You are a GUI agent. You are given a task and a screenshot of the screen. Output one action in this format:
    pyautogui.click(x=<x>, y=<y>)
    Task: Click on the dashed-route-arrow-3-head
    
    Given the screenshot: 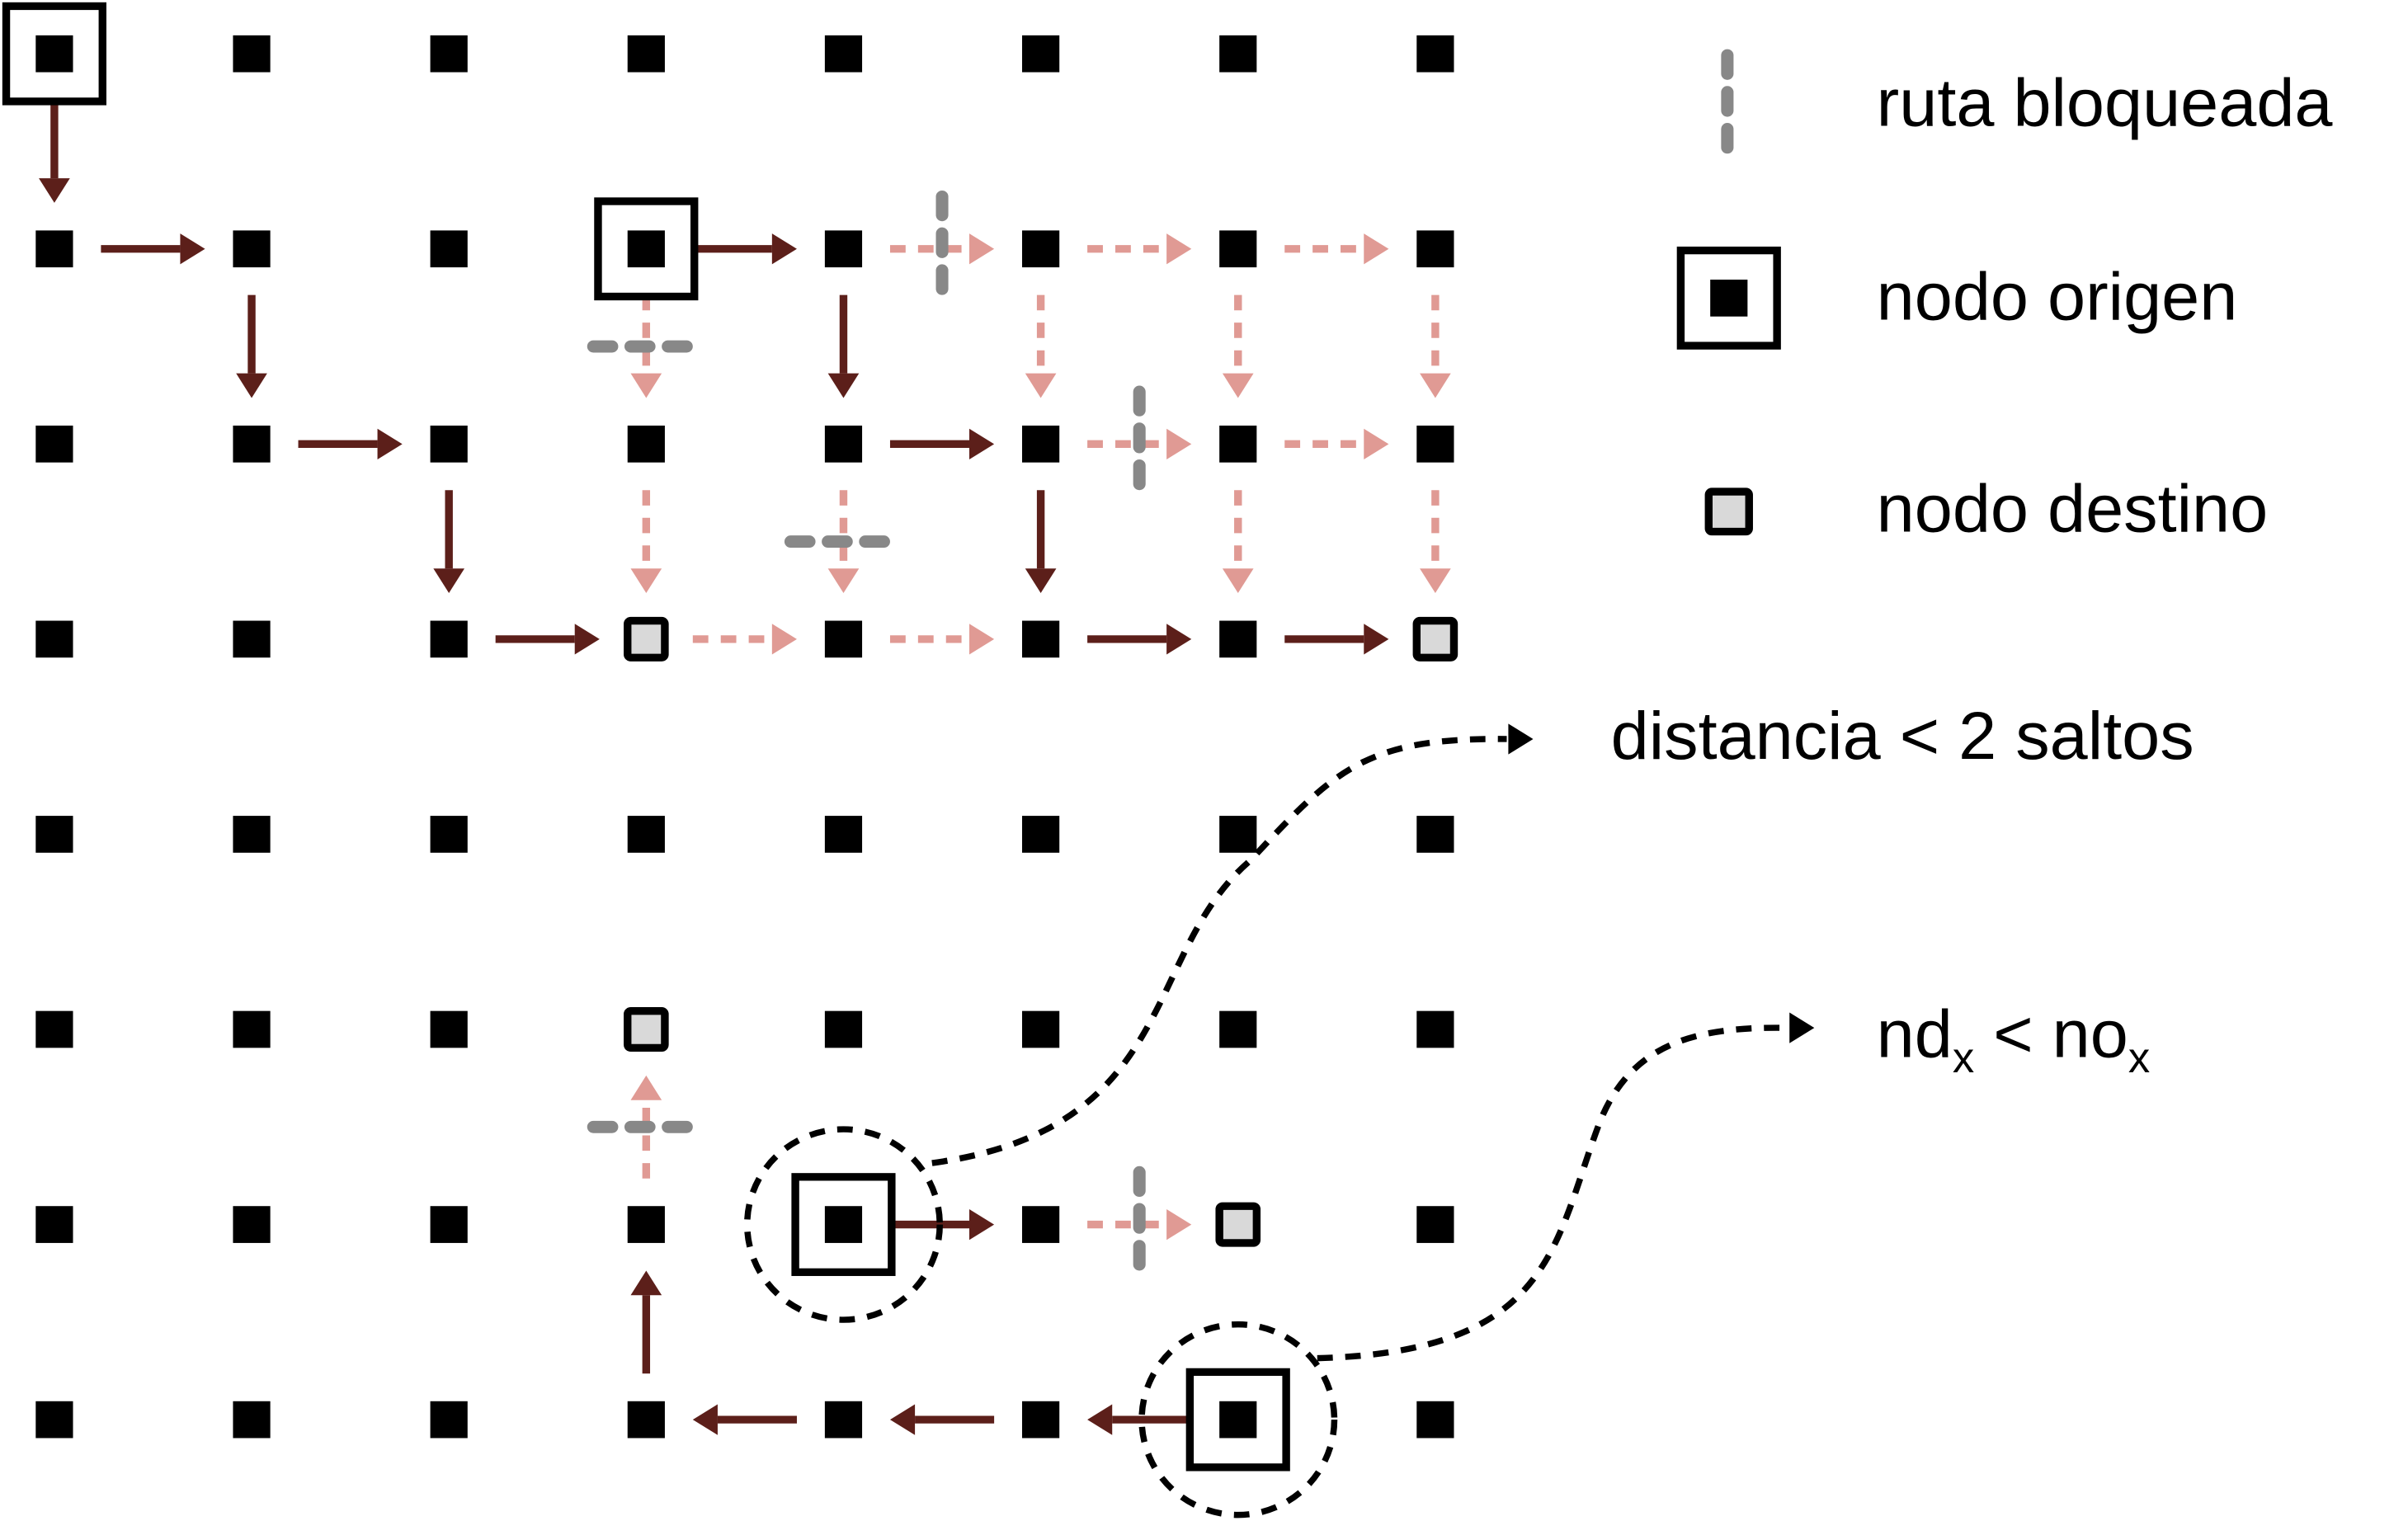 What is the action you would take?
    pyautogui.click(x=646, y=385)
    